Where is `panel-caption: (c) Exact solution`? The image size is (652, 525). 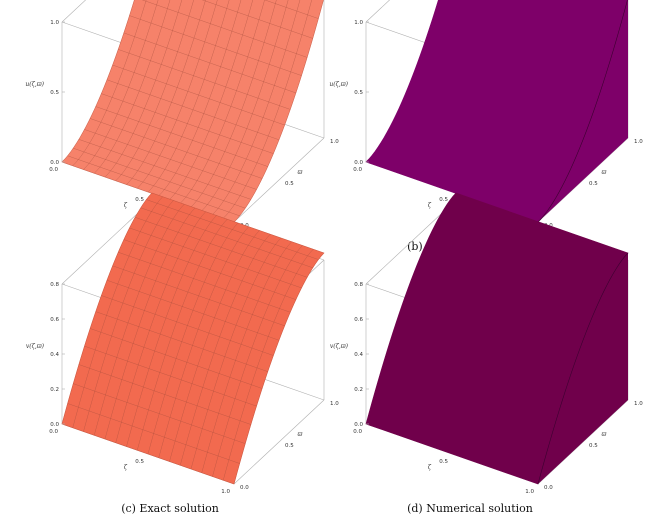 panel-caption: (c) Exact solution is located at coordinates (170, 508).